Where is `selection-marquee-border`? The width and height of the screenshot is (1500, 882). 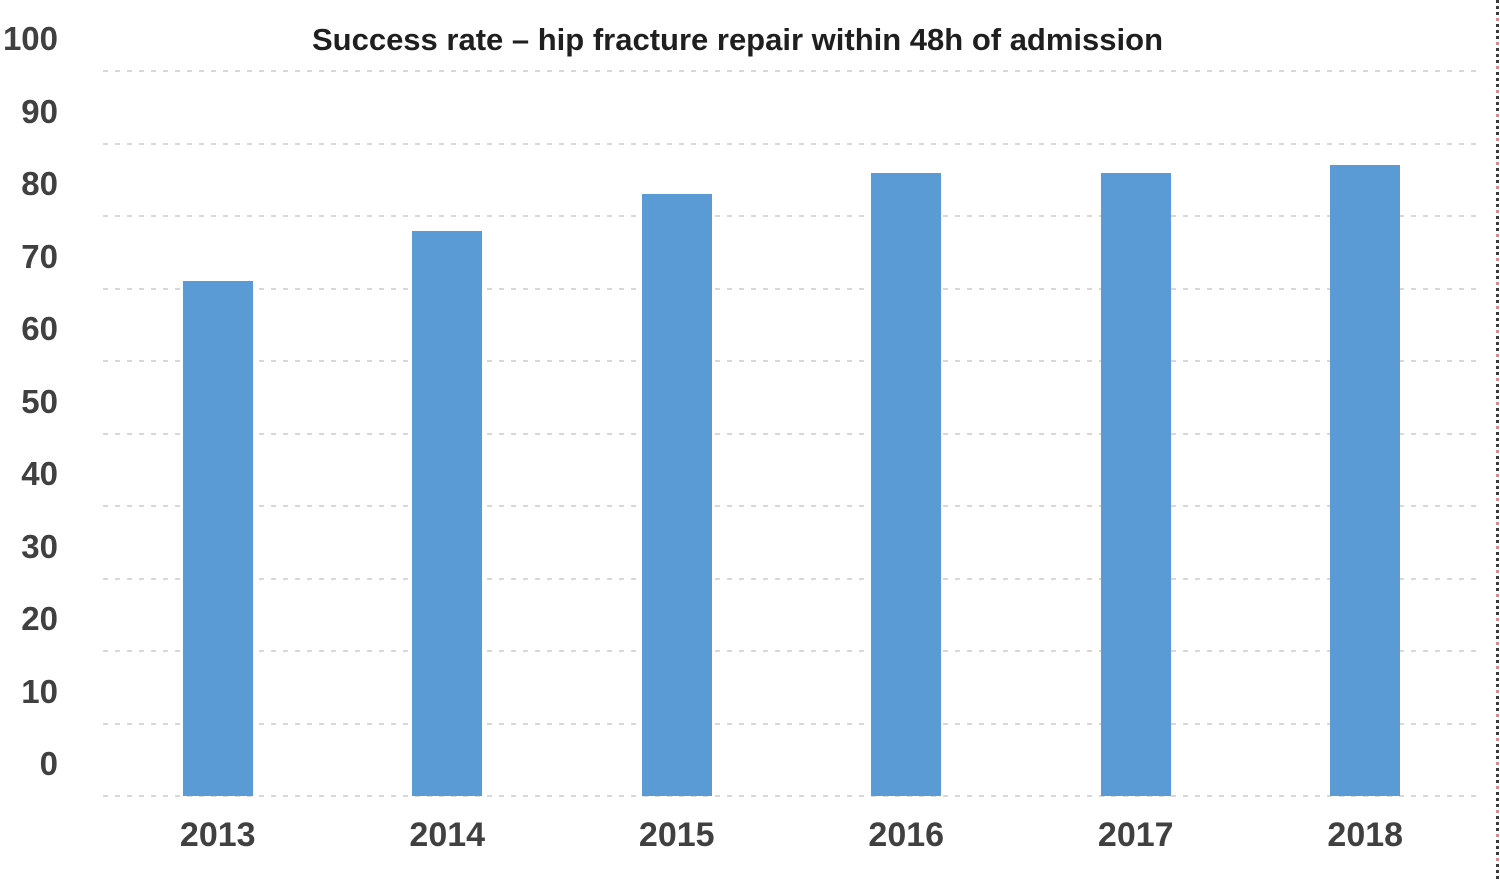
selection-marquee-border is located at coordinates (1497, 441).